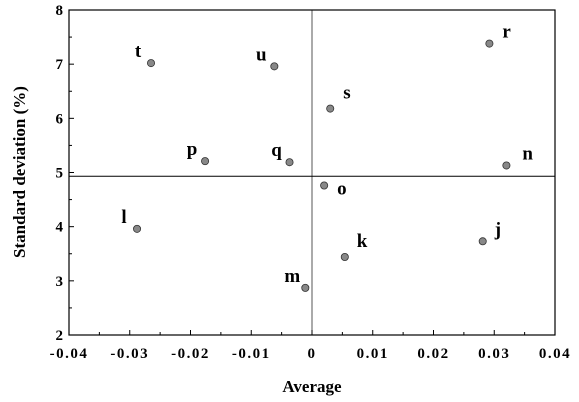 This screenshot has width=579, height=402. Describe the element at coordinates (344, 256) in the screenshot. I see `data-point-k` at that location.